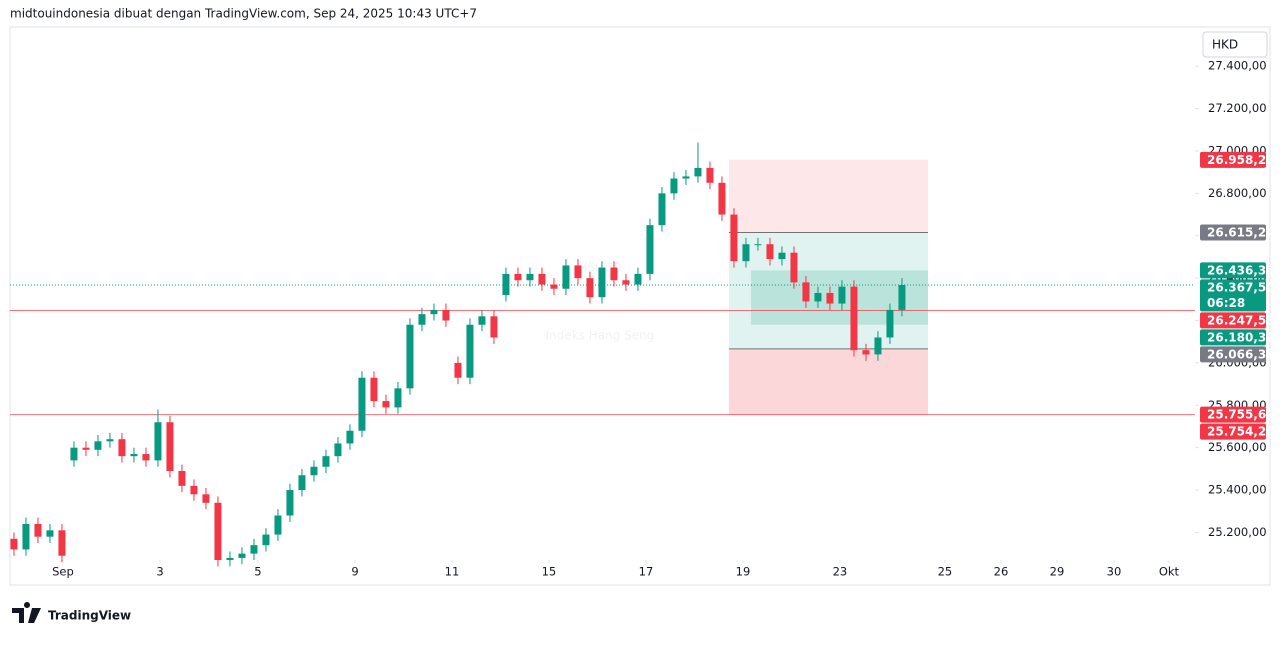 The height and width of the screenshot is (646, 1281). I want to click on x-tick-label: 9, so click(354, 572).